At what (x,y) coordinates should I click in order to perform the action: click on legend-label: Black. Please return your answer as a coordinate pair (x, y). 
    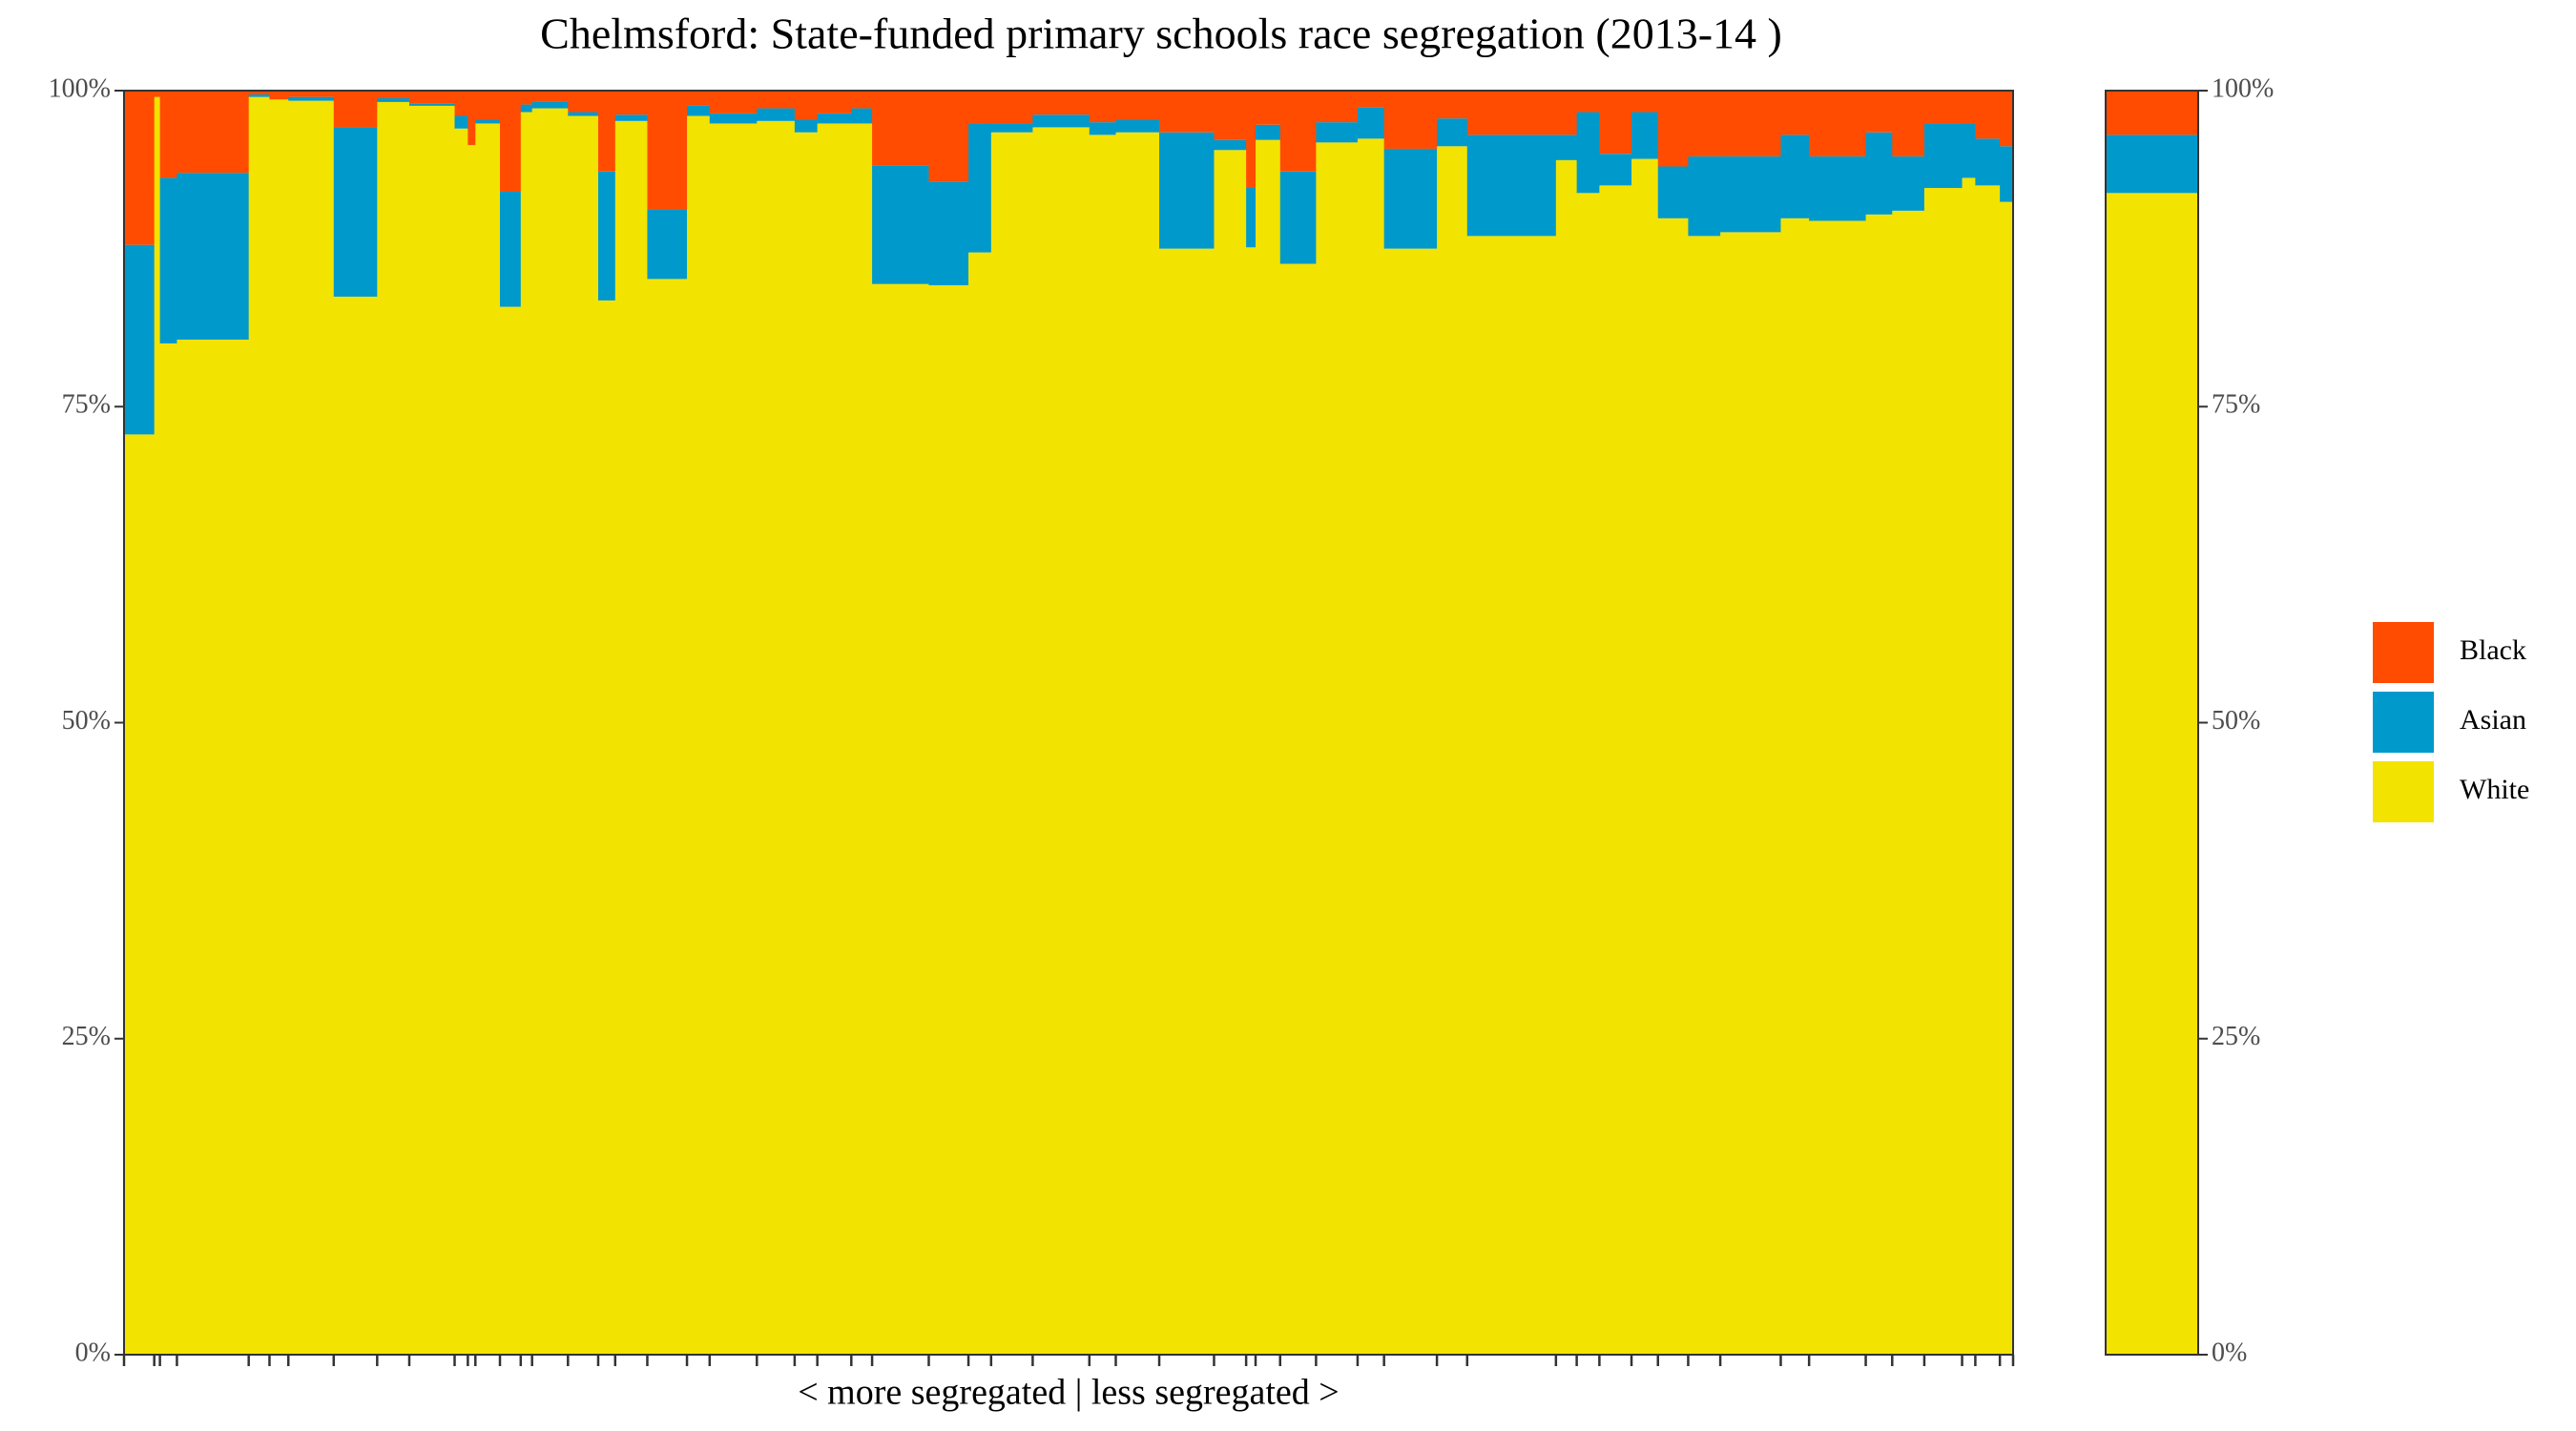
    Looking at the image, I should click on (2493, 650).